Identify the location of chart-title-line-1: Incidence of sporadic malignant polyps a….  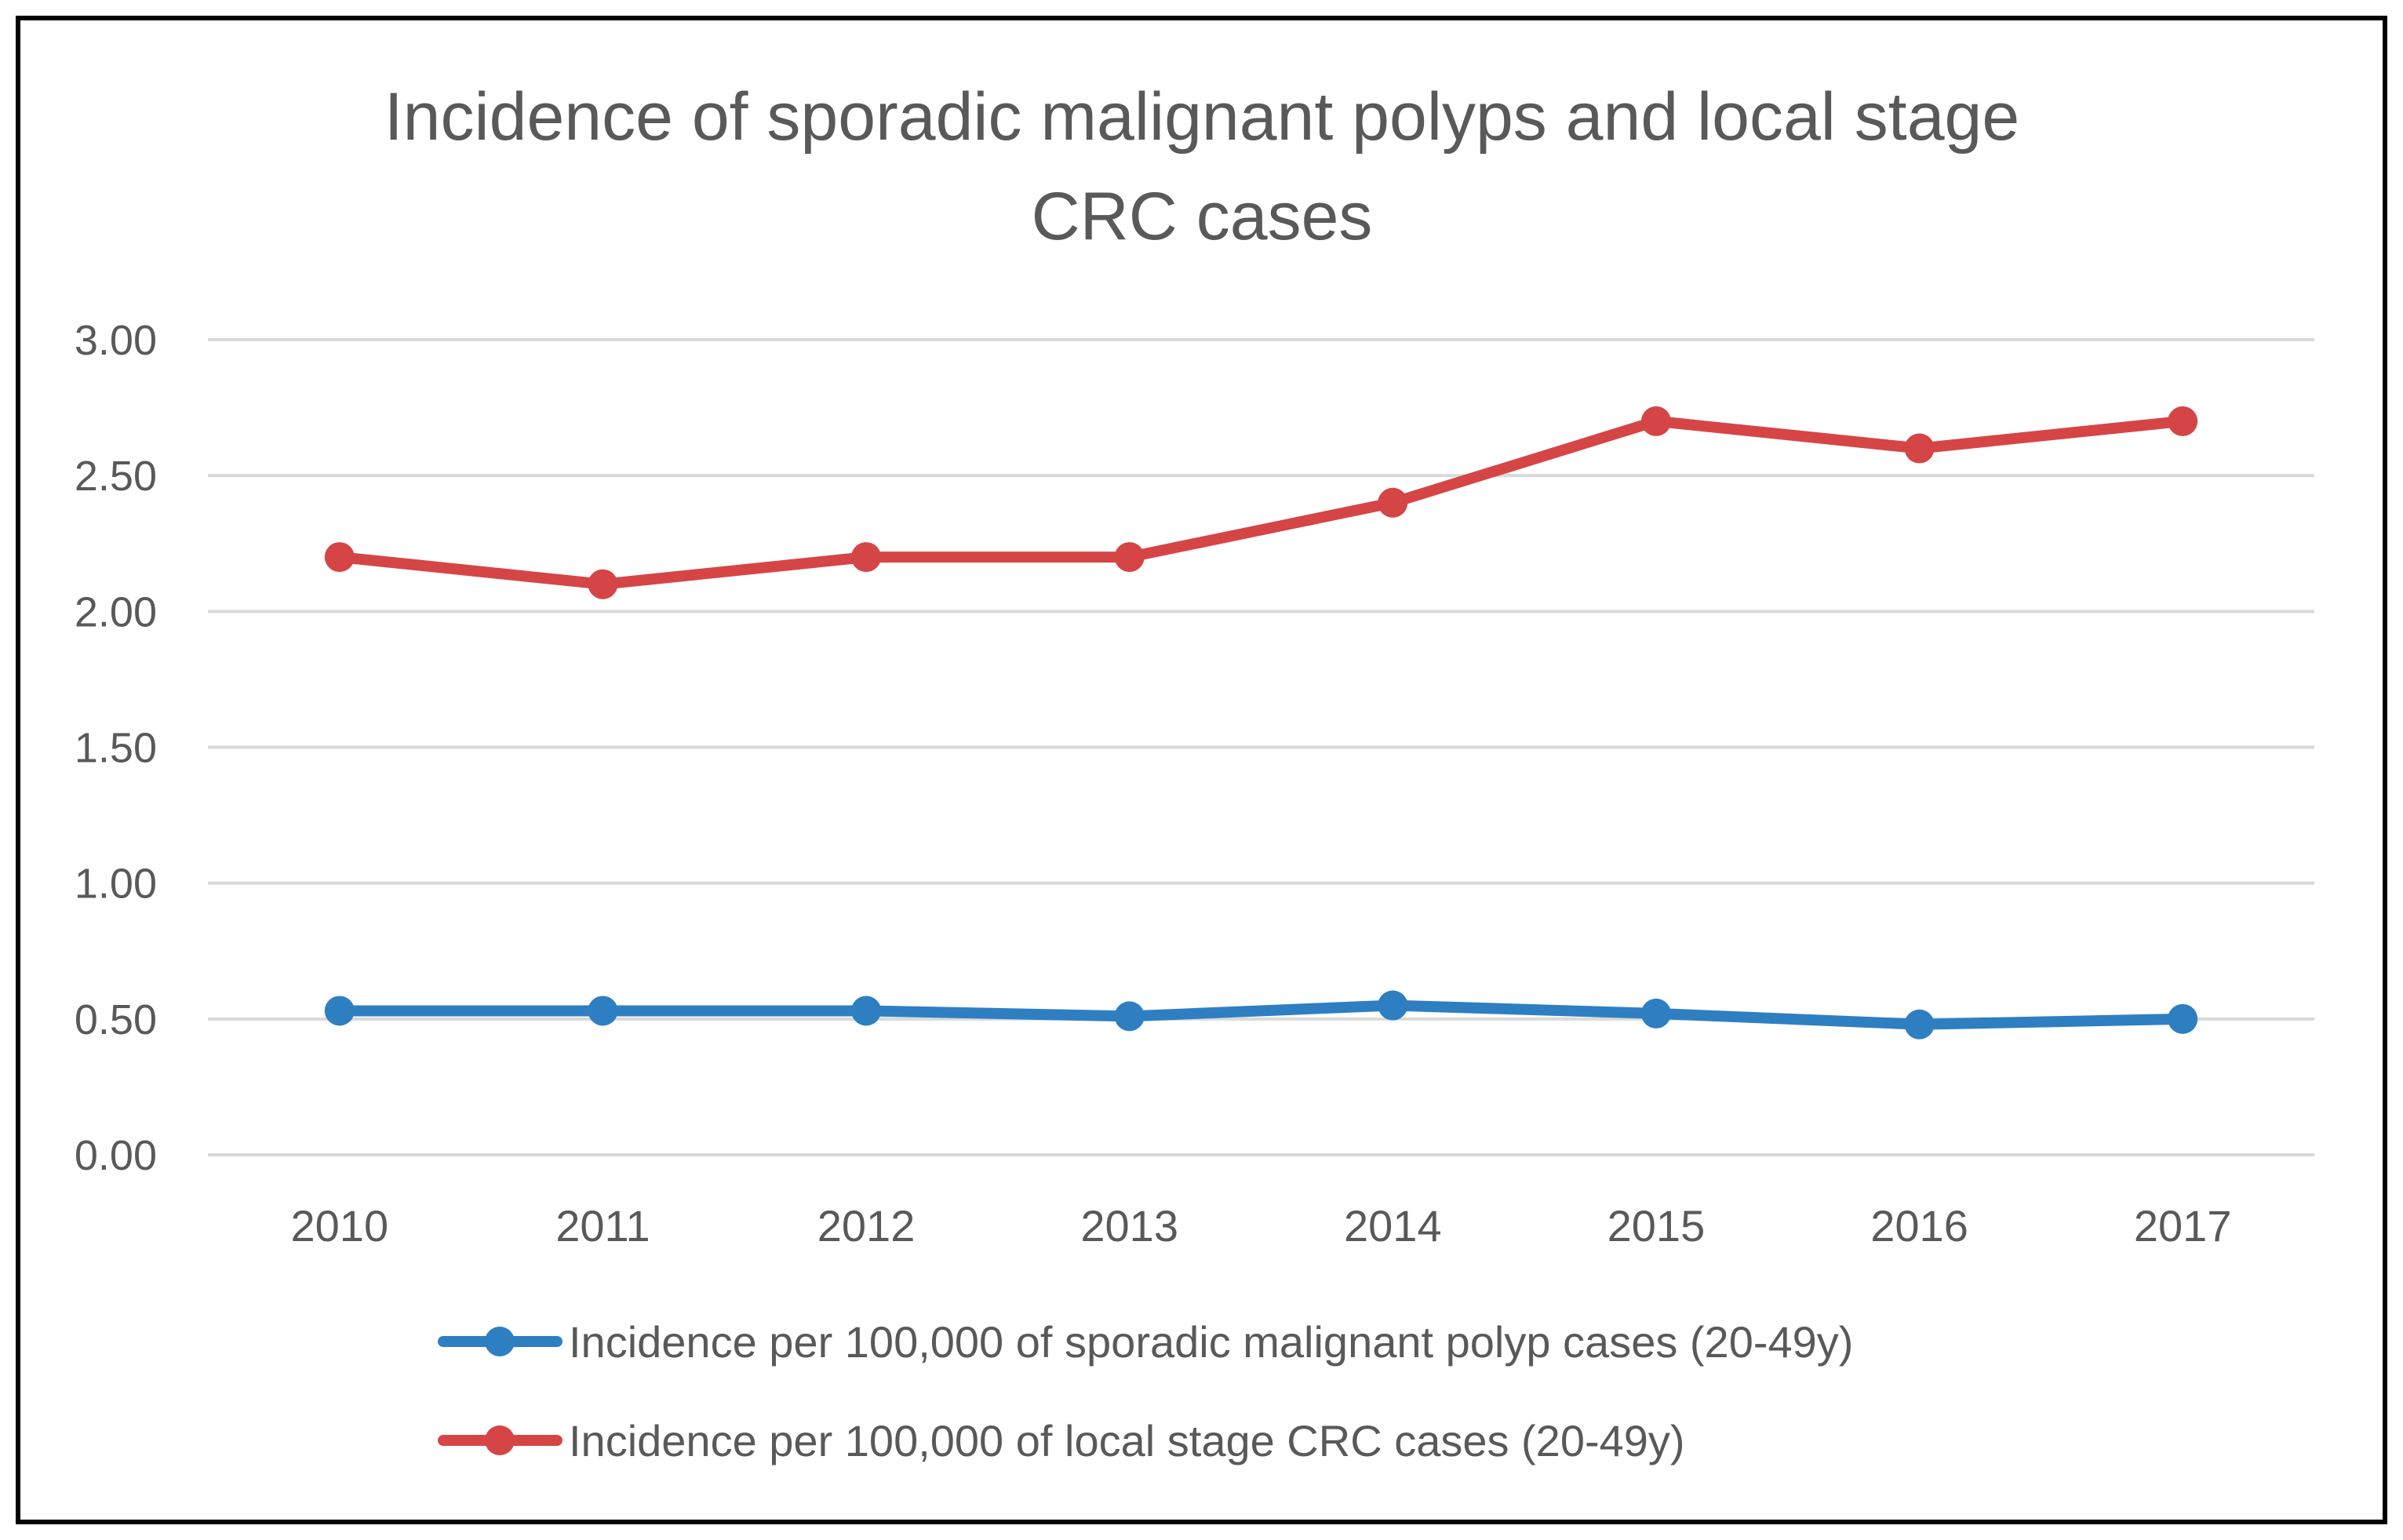
(1201, 117).